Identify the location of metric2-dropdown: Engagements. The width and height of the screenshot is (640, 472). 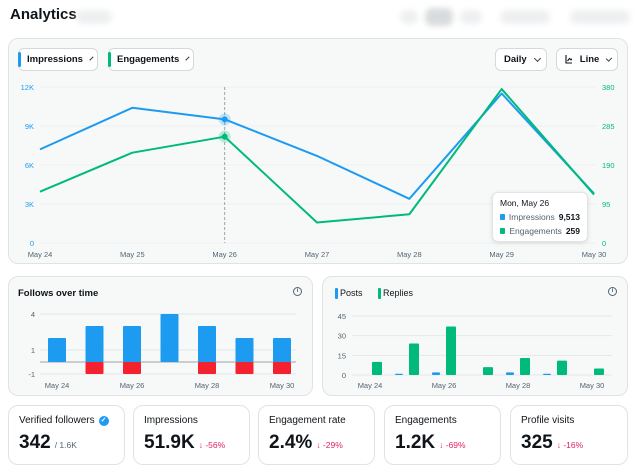
(151, 59).